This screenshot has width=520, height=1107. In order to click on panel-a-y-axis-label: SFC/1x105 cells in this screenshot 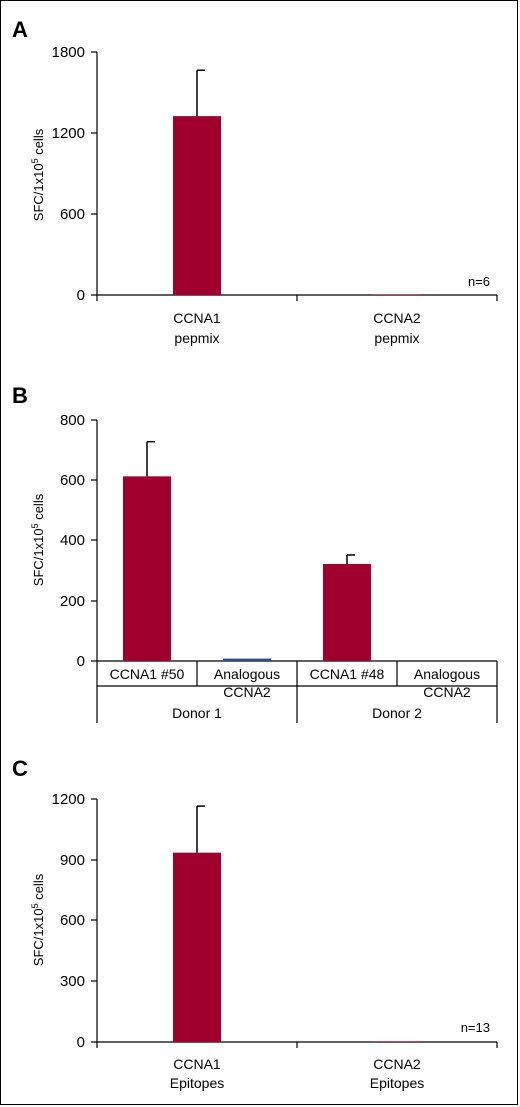, I will do `click(38, 174)`.